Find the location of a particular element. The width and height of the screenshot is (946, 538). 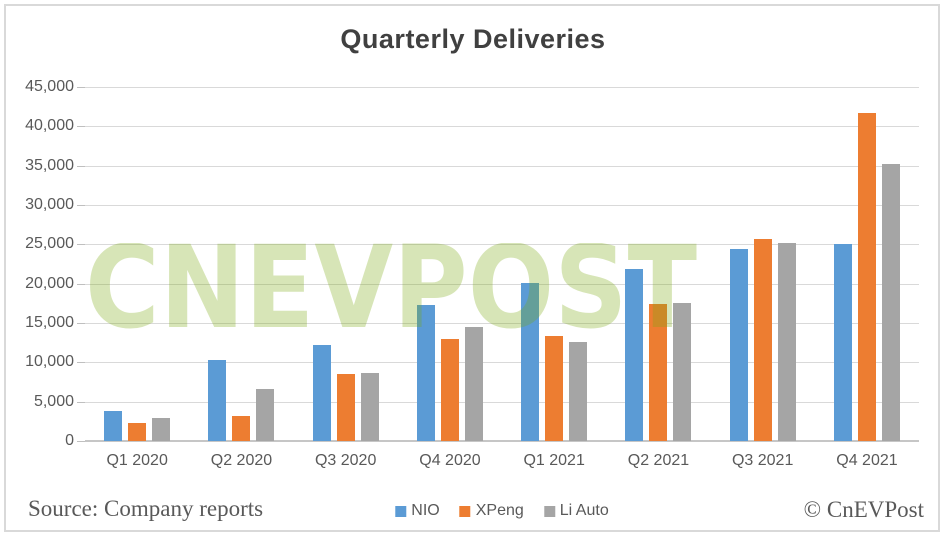

legend-item-nio: NIO is located at coordinates (417, 511).